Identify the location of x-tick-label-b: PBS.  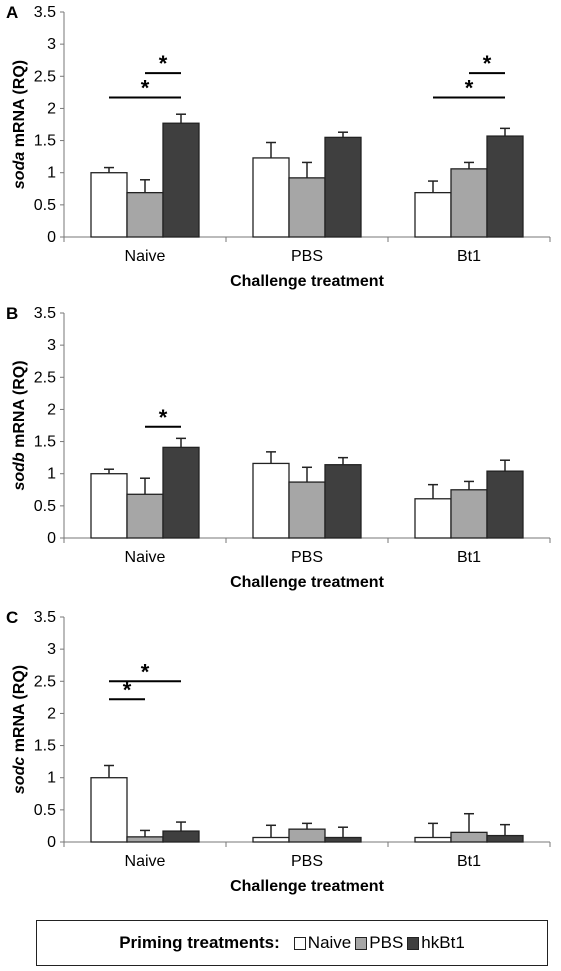
(307, 557).